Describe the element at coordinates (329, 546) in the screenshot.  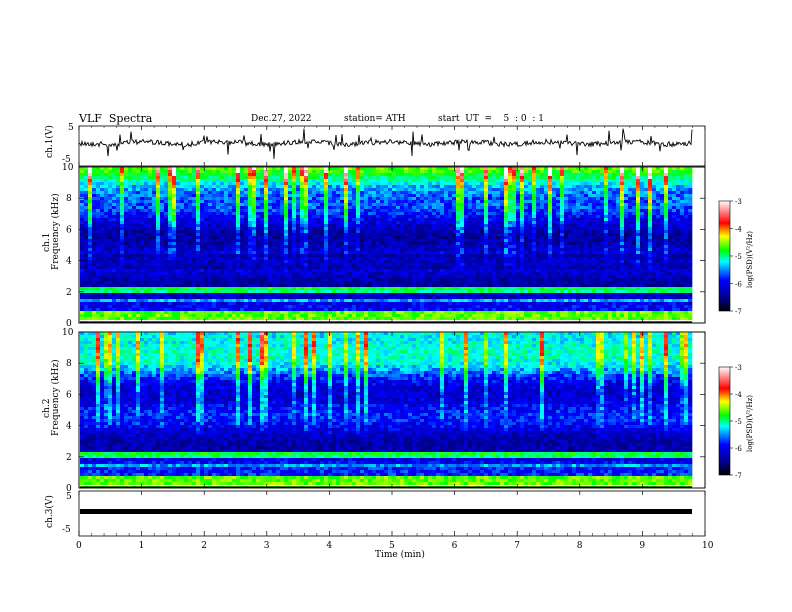
I see `x-tick-label-4: 4` at that location.